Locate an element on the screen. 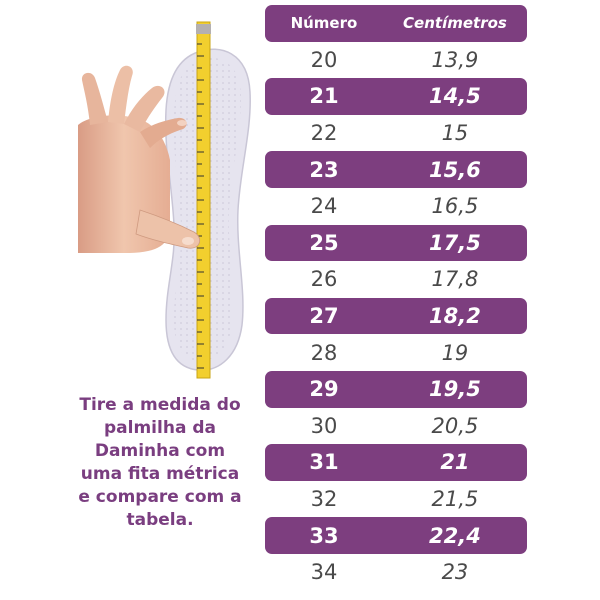 The image size is (600, 600). caption-line: e compare com a is located at coordinates (160, 497).